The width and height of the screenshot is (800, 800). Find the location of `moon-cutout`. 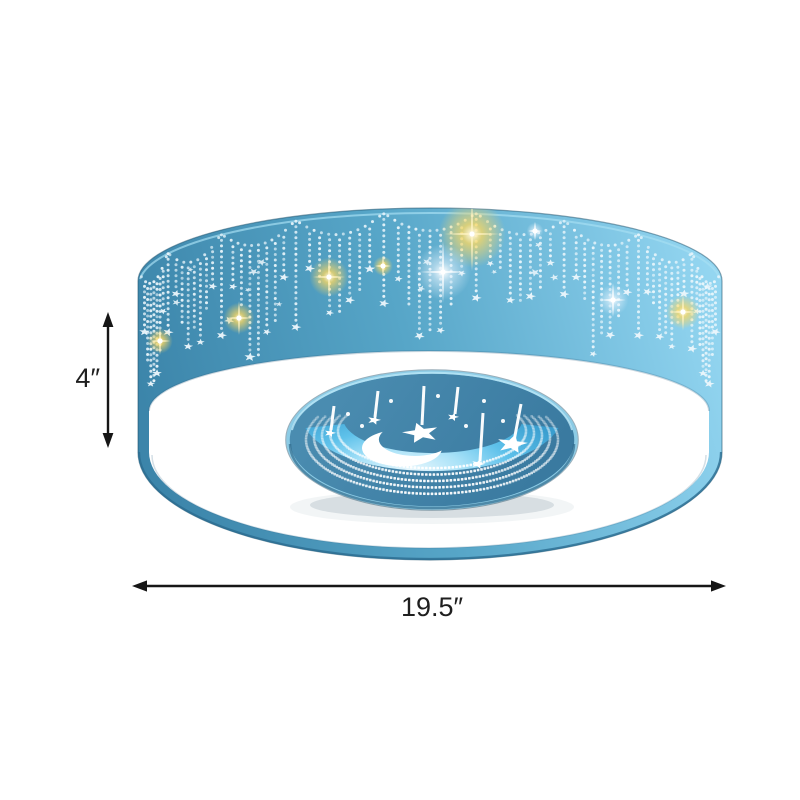

moon-cutout is located at coordinates (402, 448).